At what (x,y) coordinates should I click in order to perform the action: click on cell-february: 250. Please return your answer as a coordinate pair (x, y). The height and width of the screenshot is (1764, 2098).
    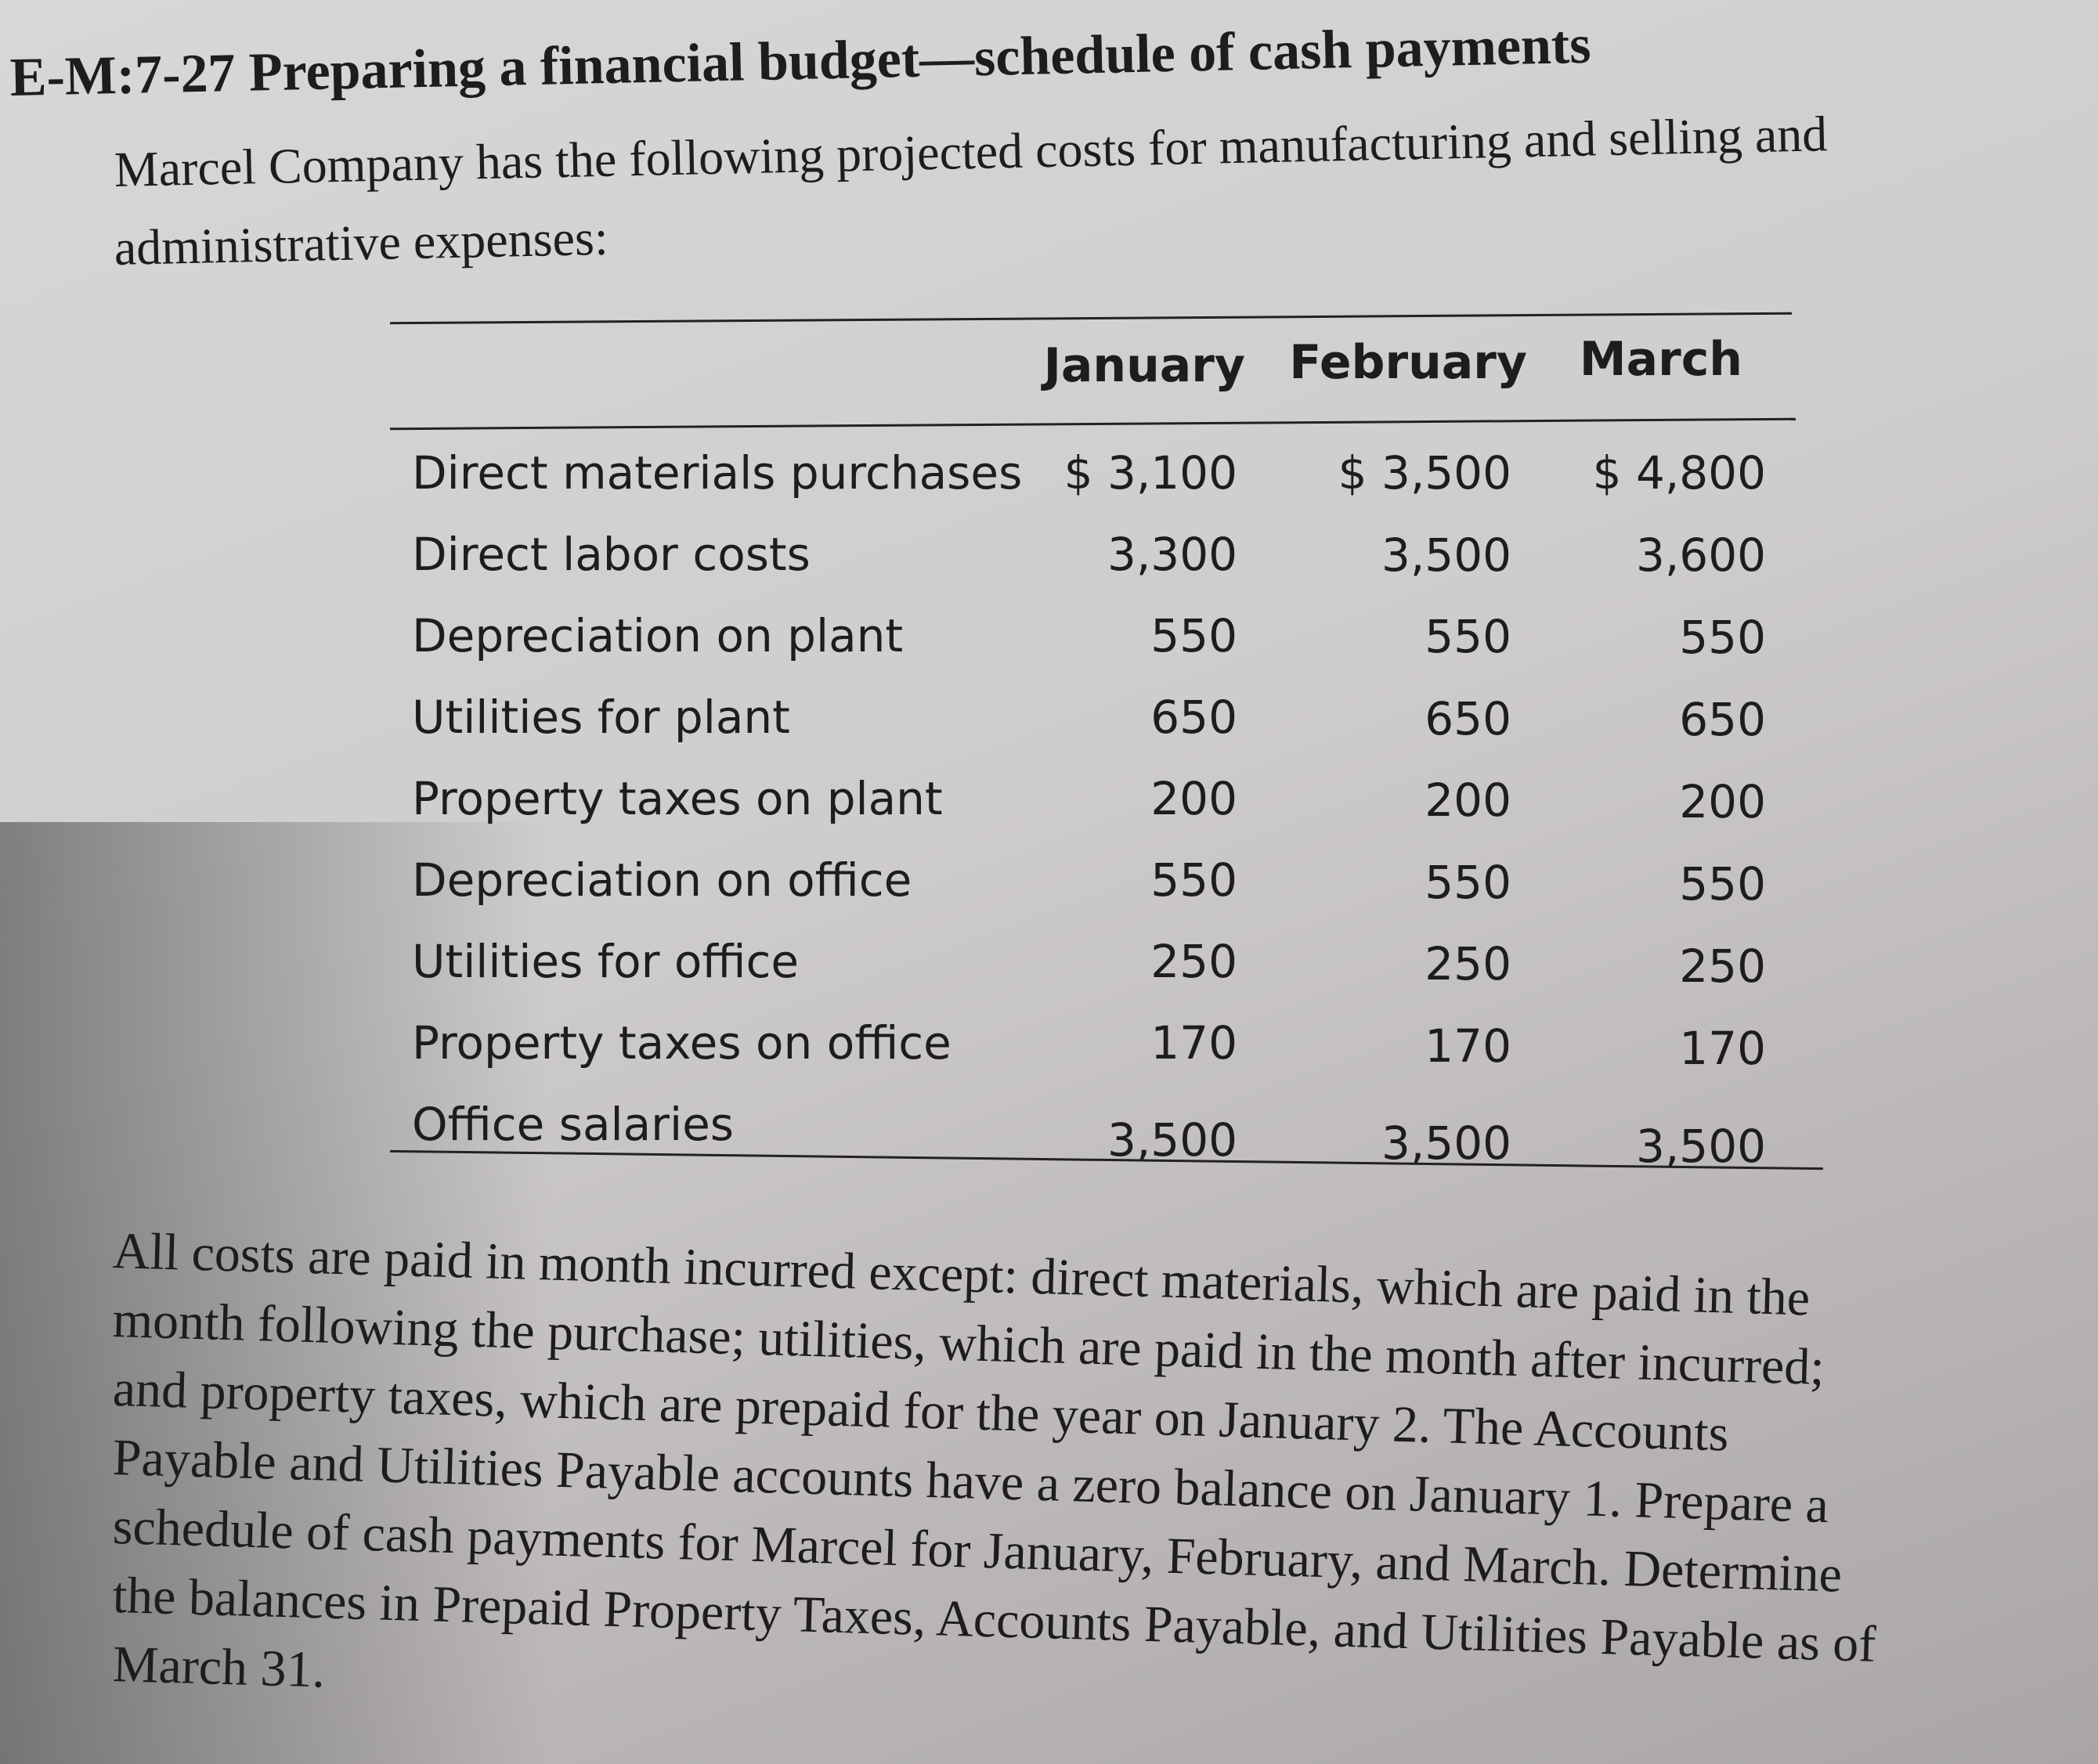
    Looking at the image, I should click on (1468, 963).